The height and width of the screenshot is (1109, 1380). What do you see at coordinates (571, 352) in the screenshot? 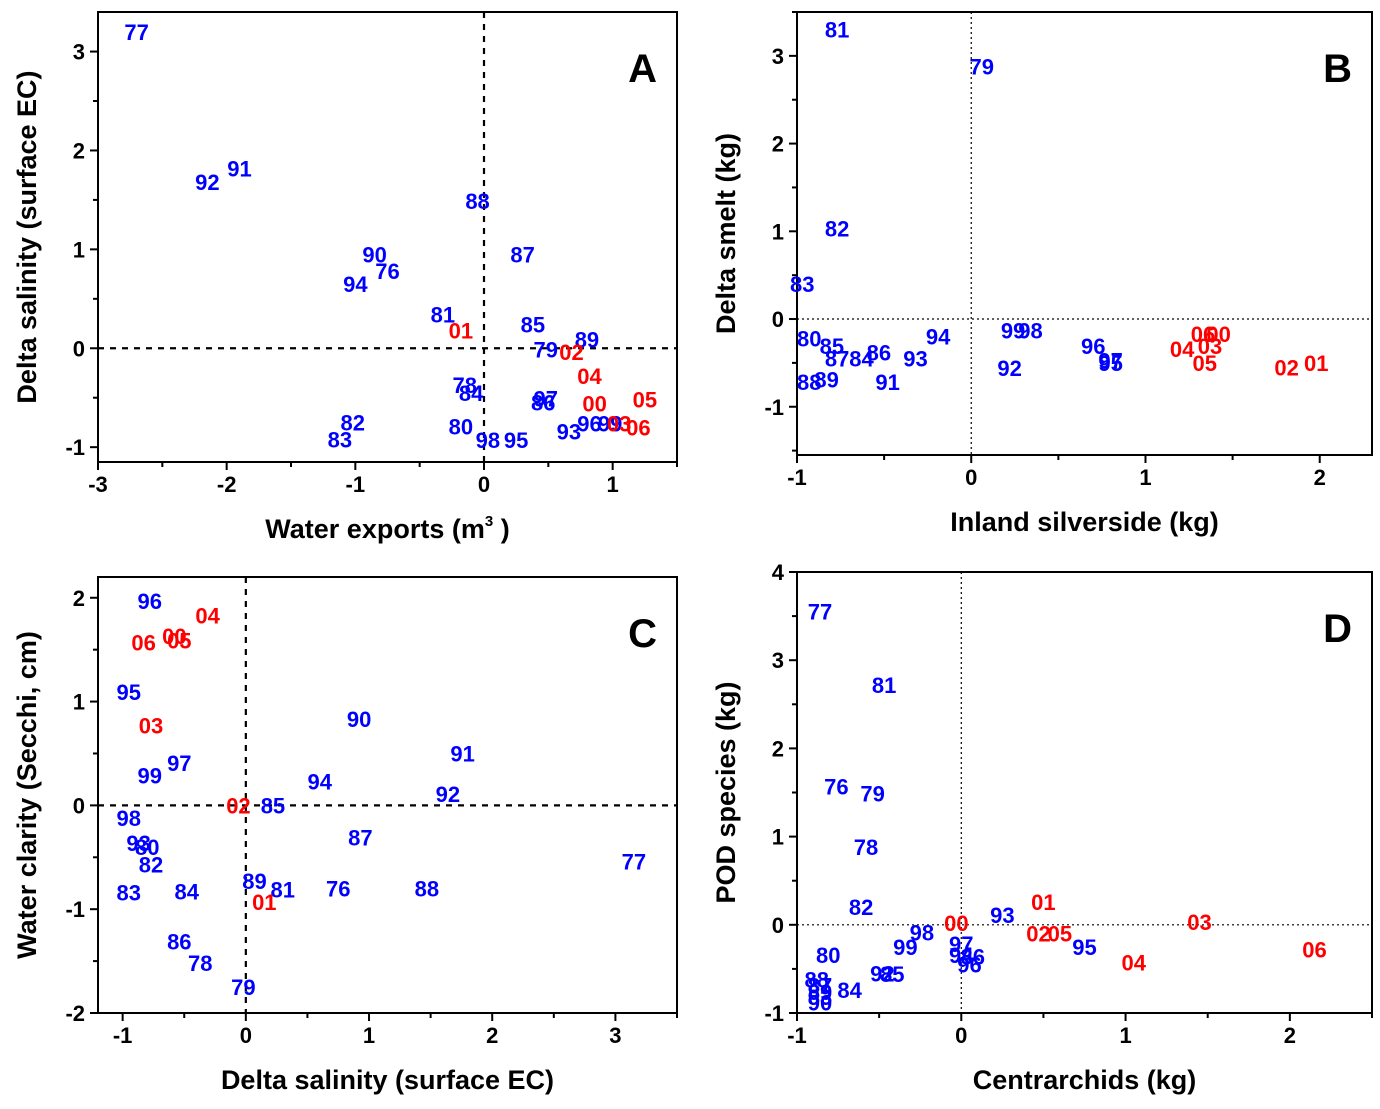
I see `data-point-label-a: 02` at bounding box center [571, 352].